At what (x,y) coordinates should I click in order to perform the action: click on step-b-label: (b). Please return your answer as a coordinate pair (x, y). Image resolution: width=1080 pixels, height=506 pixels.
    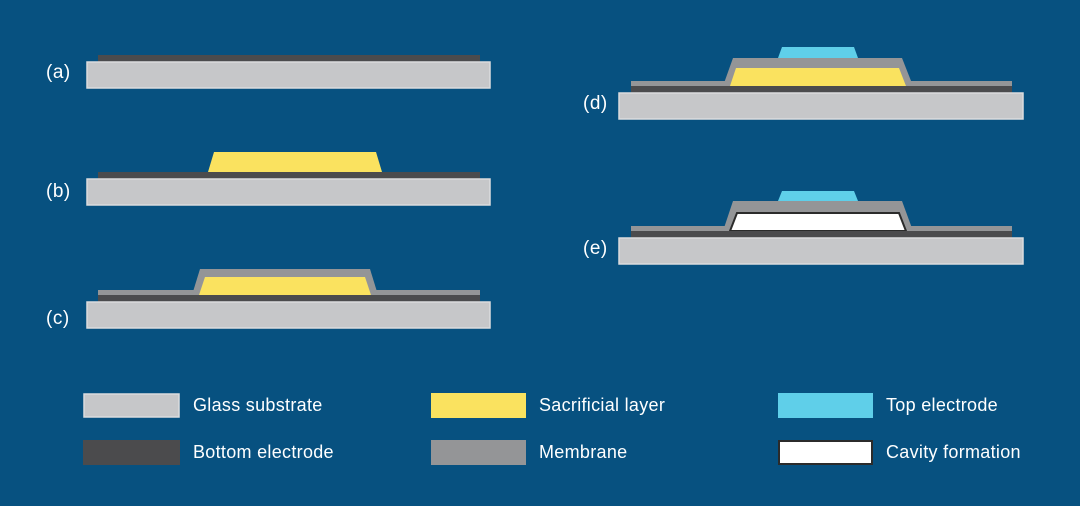
    Looking at the image, I should click on (58, 191).